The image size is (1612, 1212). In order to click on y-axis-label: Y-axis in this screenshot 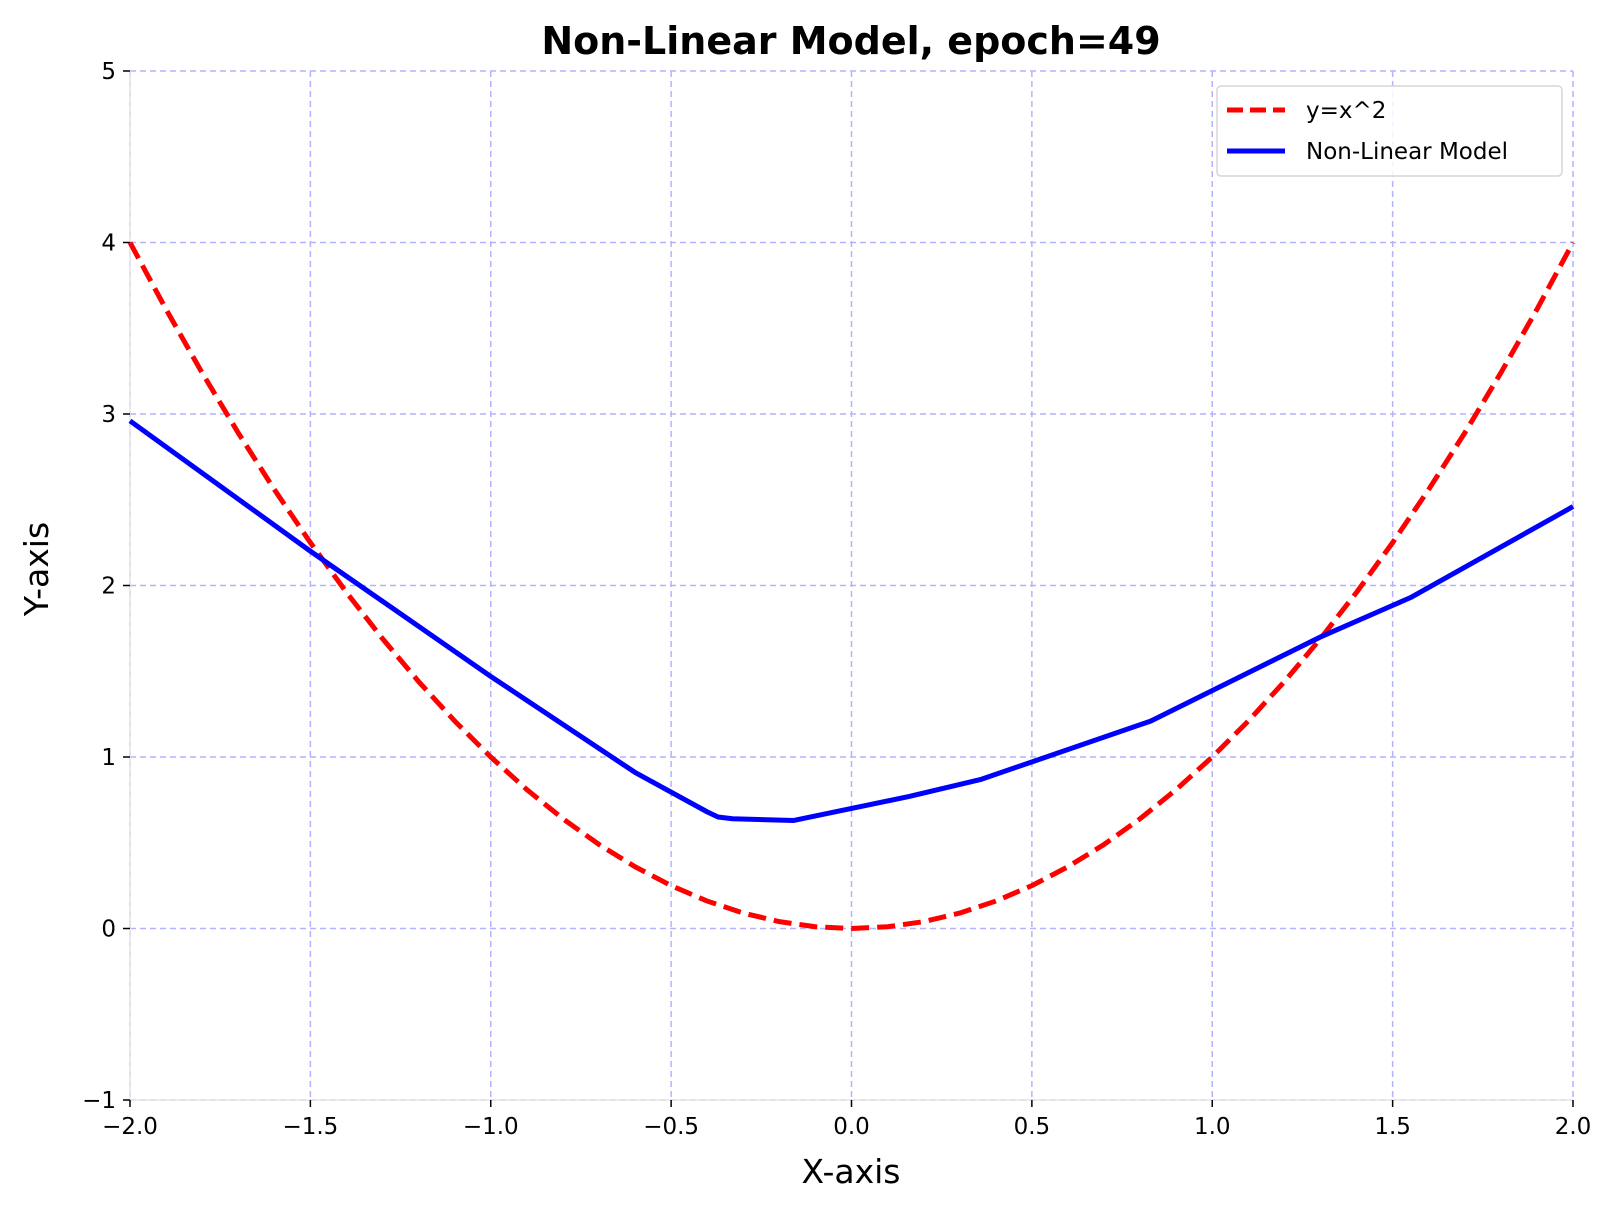, I will do `click(36, 569)`.